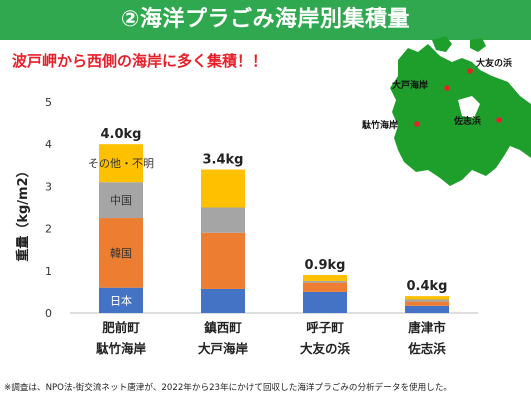 The height and width of the screenshot is (400, 531). What do you see at coordinates (426, 348) in the screenshot?
I see `x-tick-label: 佐志浜` at bounding box center [426, 348].